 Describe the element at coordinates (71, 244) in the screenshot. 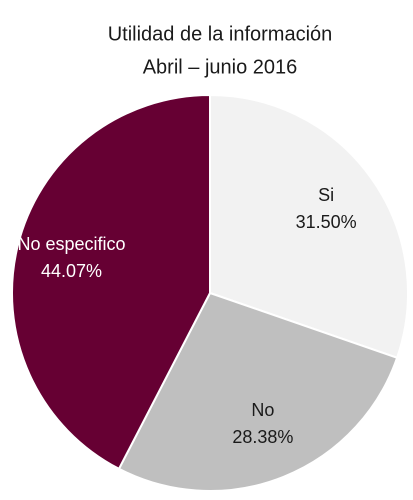

I see `slice-label: No especifico` at that location.